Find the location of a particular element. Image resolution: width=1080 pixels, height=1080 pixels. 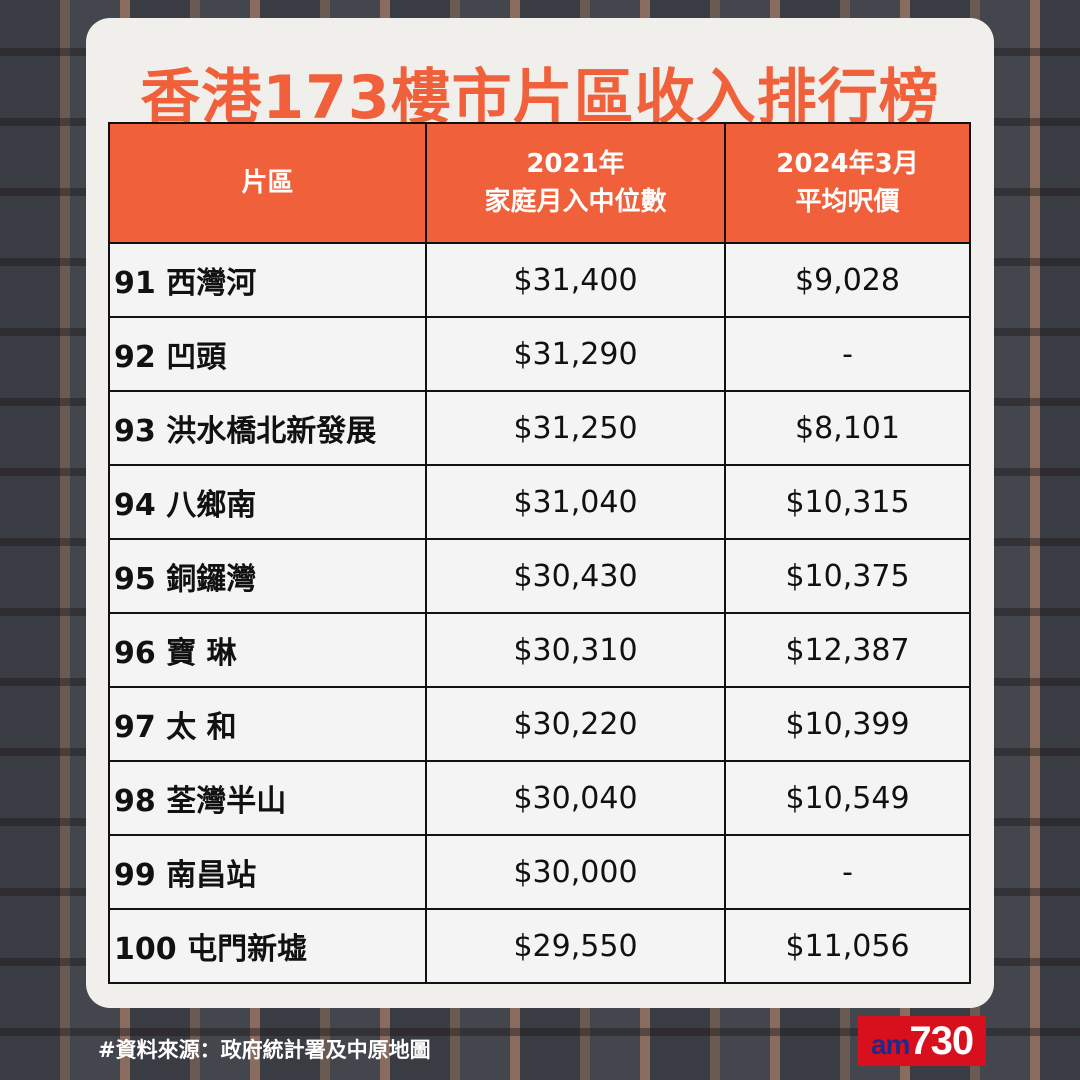

table-row: 95 銅鑼灣 $30,430 $10,375 is located at coordinates (539, 576).